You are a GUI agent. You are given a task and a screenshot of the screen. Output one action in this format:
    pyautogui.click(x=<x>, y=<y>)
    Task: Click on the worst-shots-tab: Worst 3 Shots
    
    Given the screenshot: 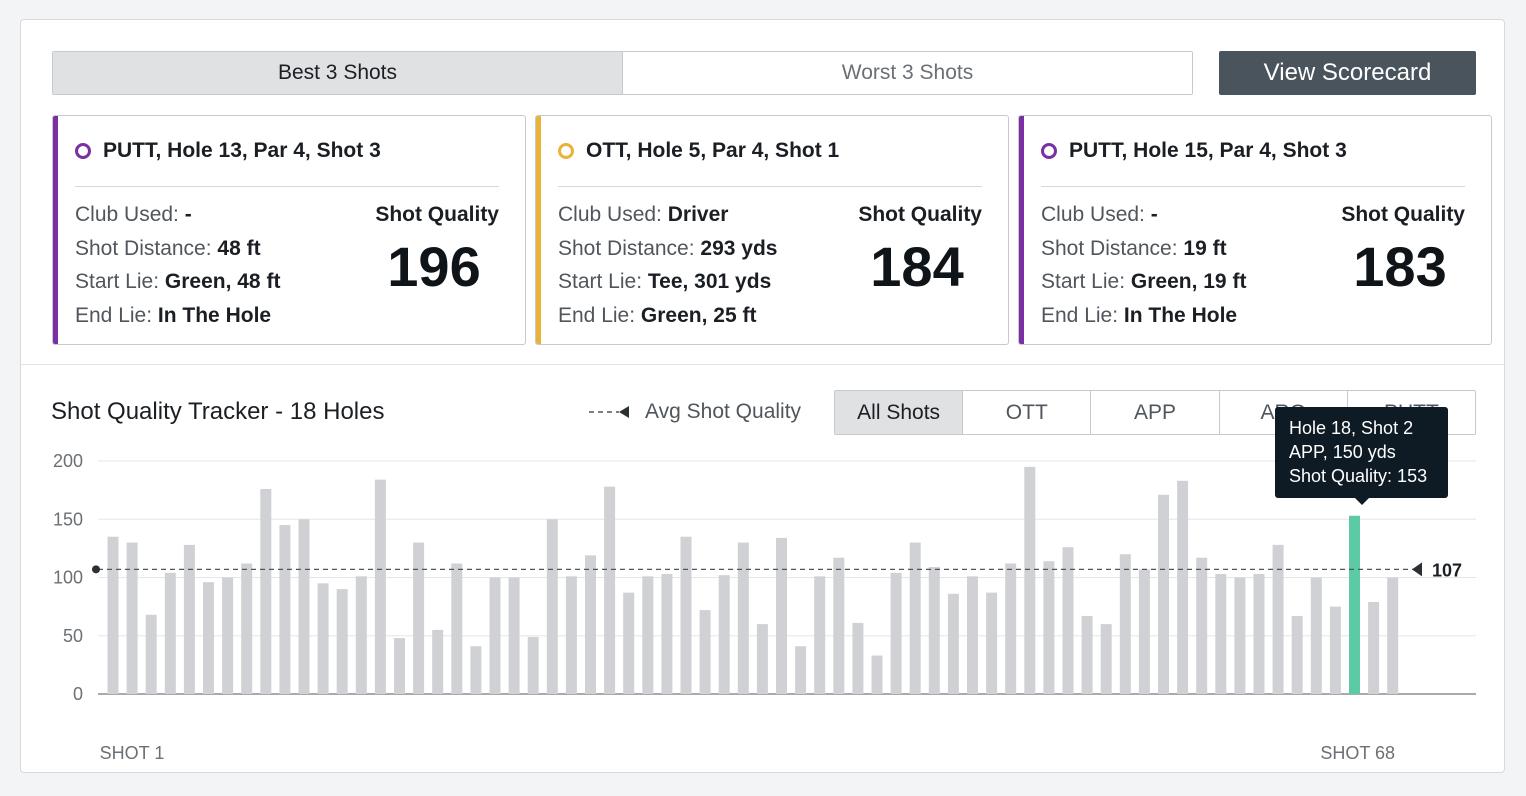 What is the action you would take?
    pyautogui.click(x=907, y=73)
    